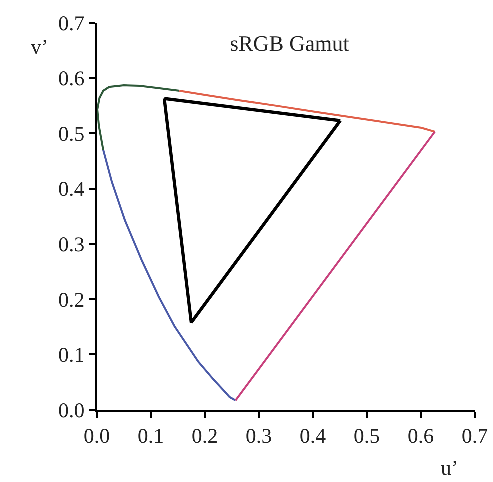 The image size is (493, 482). Describe the element at coordinates (475, 436) in the screenshot. I see `x-tick-label: 0.7` at that location.